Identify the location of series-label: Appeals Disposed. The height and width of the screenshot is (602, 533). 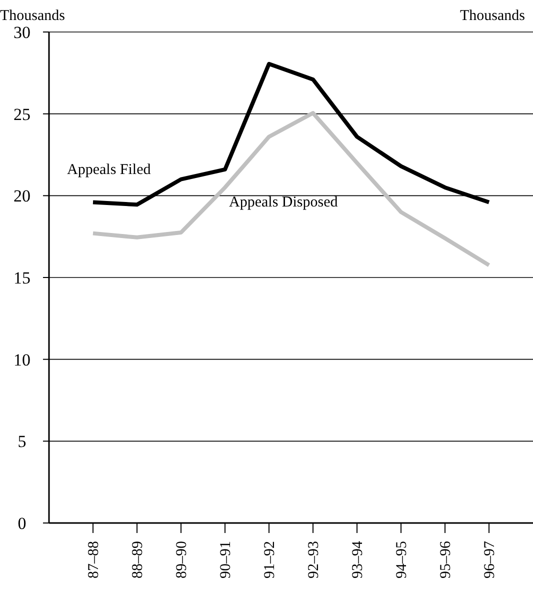
(283, 202).